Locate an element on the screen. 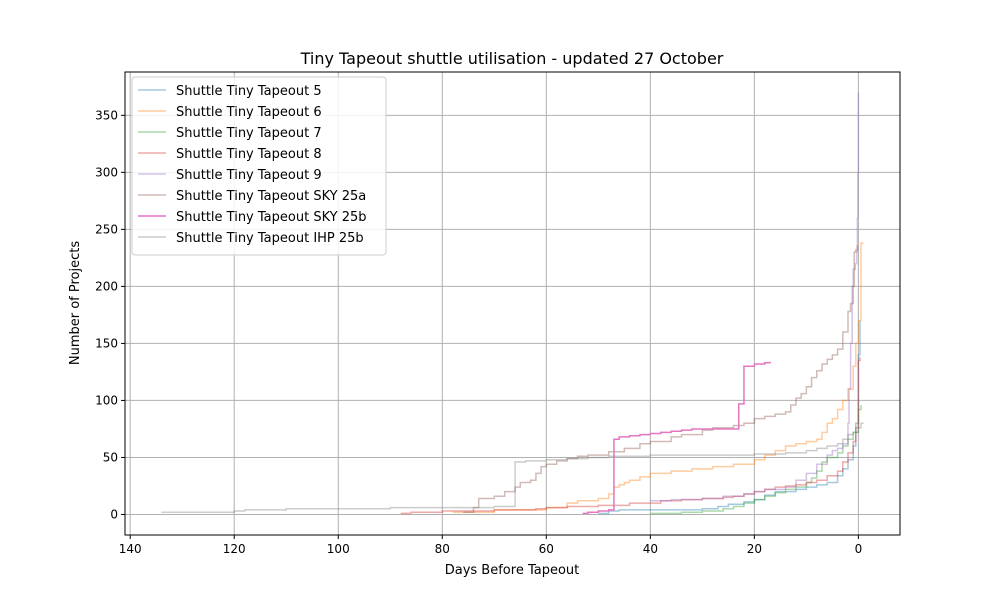 Image resolution: width=1000 pixels, height=604 pixels. x-tick-label: 40 is located at coordinates (650, 549).